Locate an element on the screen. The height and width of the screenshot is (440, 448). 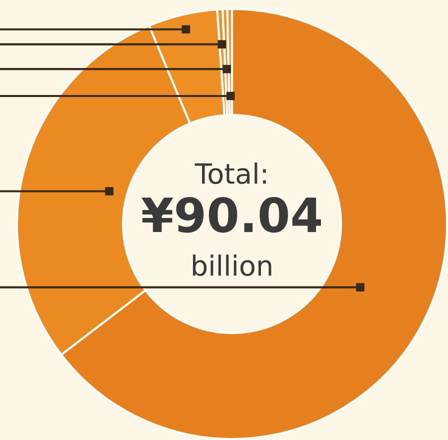
text: billion is located at coordinates (232, 265).